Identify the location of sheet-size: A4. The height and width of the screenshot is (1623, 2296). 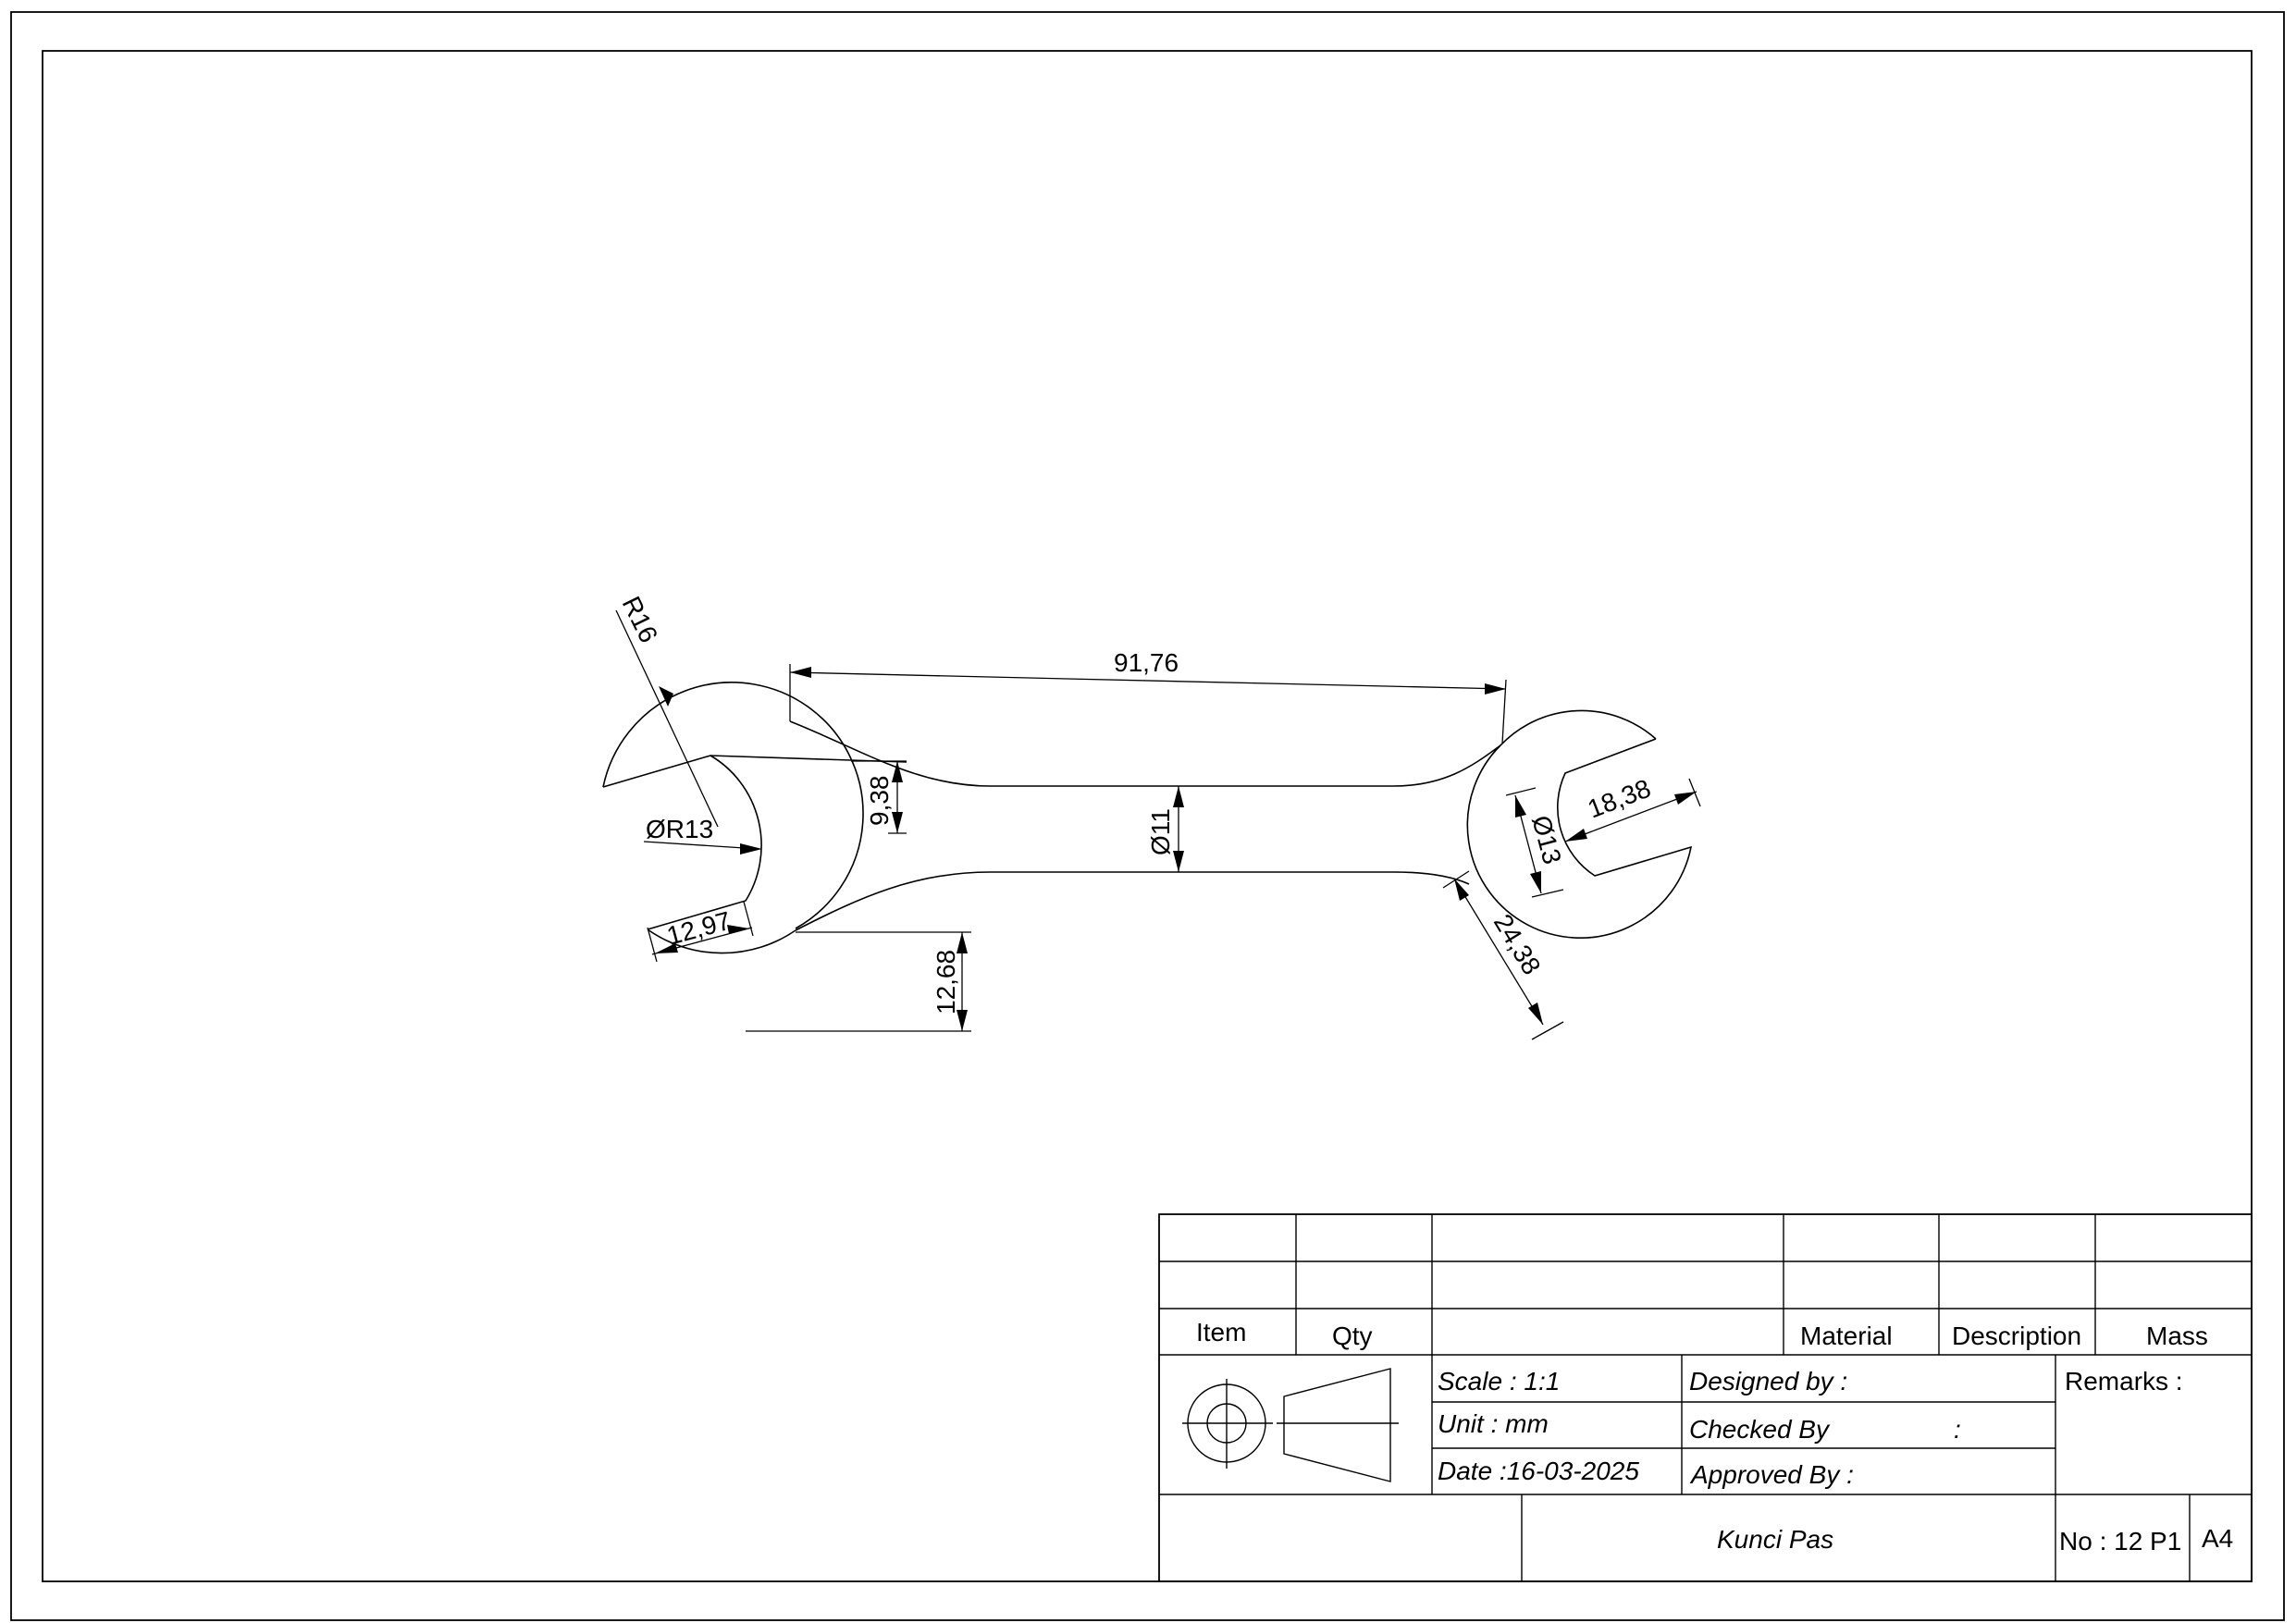
(2217, 1538).